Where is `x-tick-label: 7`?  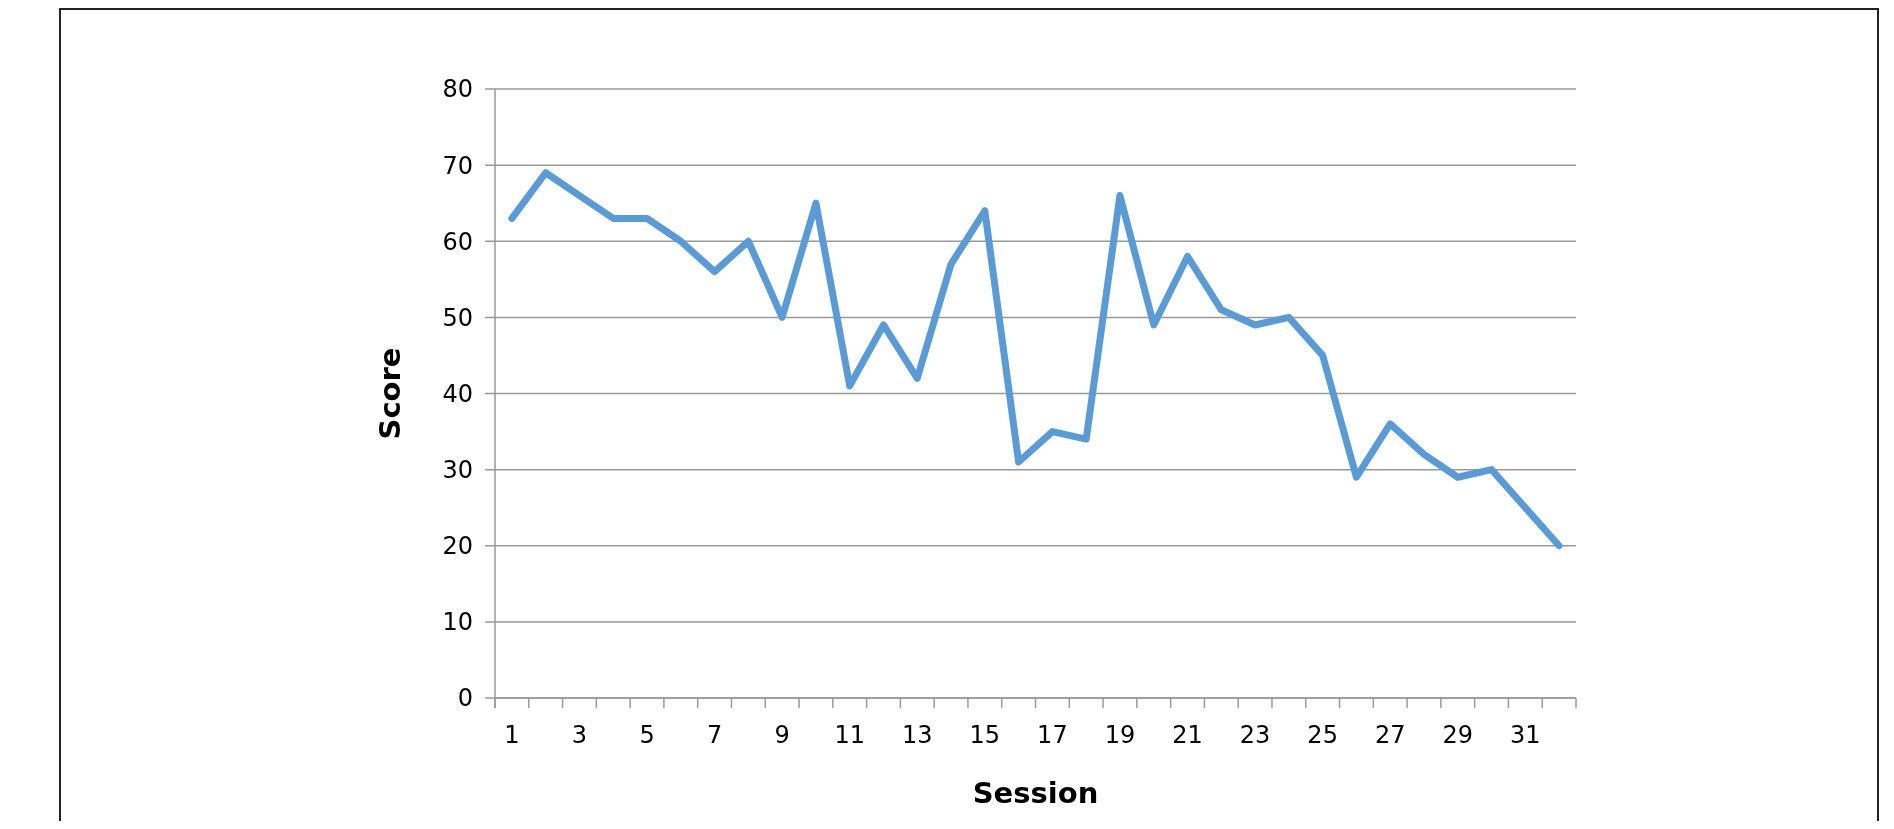 x-tick-label: 7 is located at coordinates (714, 735).